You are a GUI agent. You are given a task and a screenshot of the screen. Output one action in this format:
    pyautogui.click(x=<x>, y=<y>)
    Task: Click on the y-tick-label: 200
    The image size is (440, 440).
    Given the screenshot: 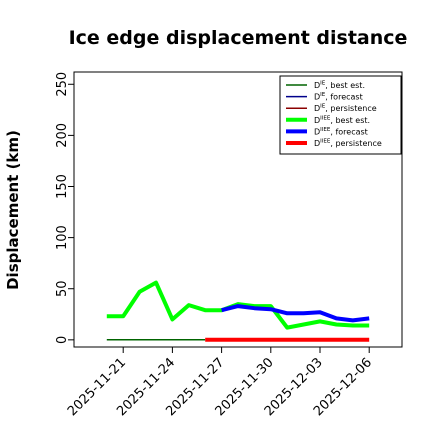 What is the action you would take?
    pyautogui.click(x=62, y=135)
    